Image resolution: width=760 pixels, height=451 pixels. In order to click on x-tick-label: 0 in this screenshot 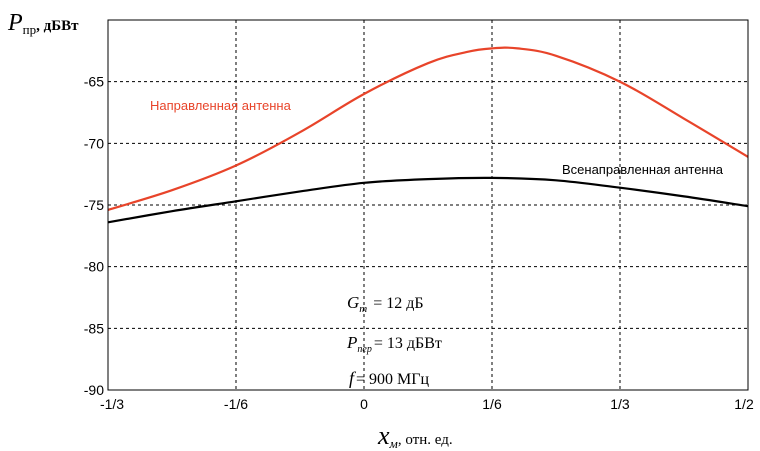, I will do `click(364, 404)`.